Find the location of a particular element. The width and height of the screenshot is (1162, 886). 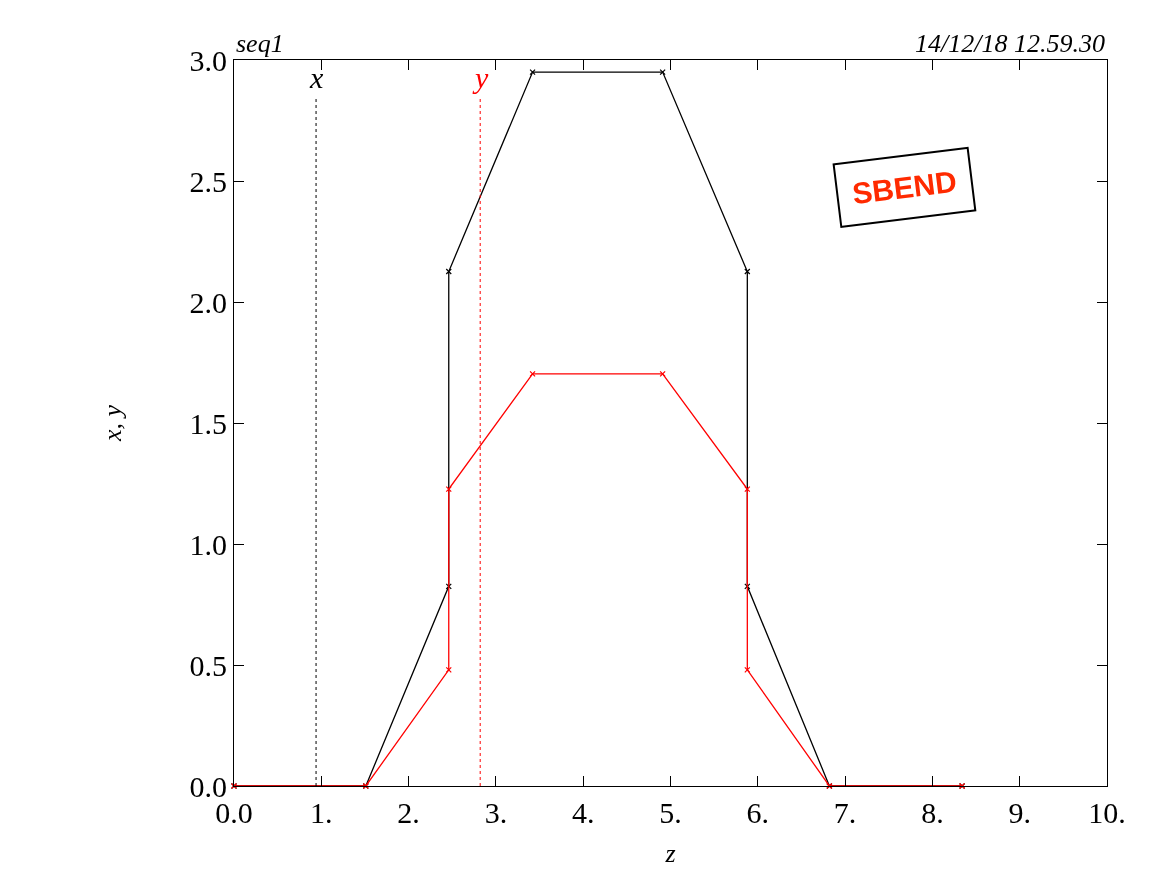

y-axis-title: x, y is located at coordinates (112, 423).